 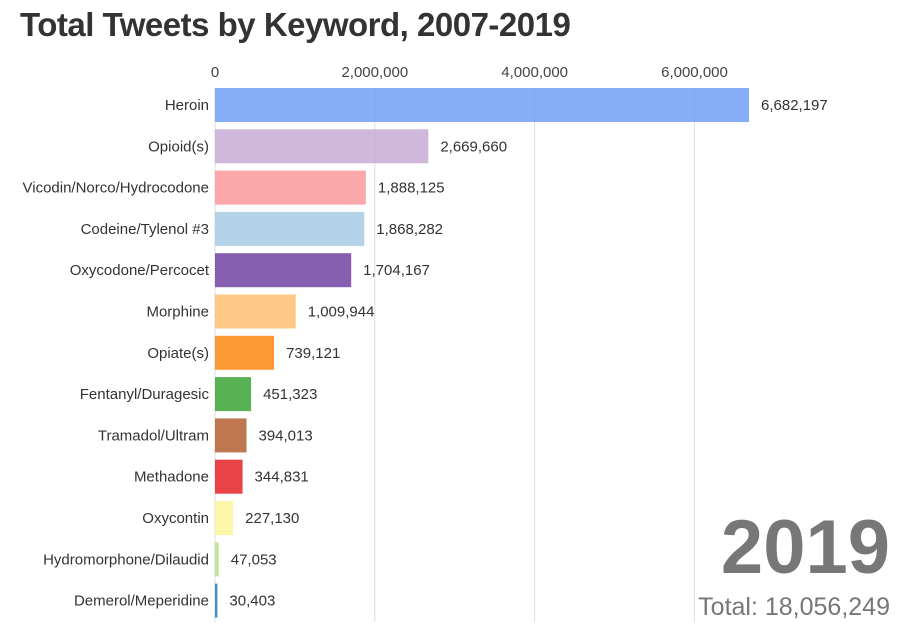 What do you see at coordinates (272, 518) in the screenshot?
I see `value-label: 227,130` at bounding box center [272, 518].